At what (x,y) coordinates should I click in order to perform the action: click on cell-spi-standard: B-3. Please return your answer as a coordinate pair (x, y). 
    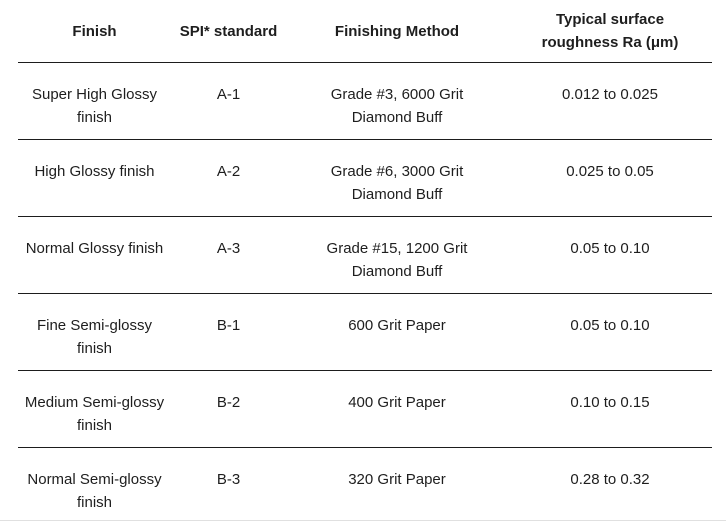
    Looking at the image, I should click on (228, 484).